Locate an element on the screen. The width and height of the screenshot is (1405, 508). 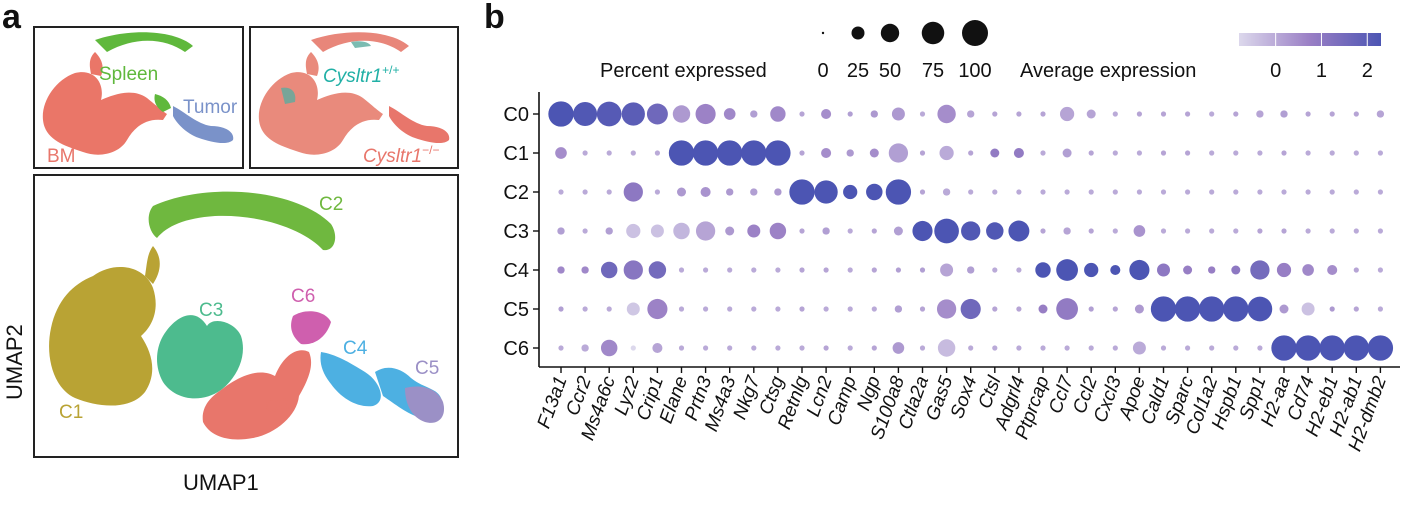
dot-C1-Elane is located at coordinates (681, 153).